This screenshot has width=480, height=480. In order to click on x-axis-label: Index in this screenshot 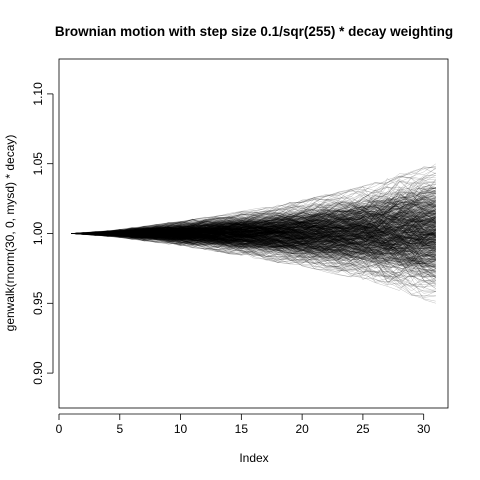, I will do `click(253, 458)`.